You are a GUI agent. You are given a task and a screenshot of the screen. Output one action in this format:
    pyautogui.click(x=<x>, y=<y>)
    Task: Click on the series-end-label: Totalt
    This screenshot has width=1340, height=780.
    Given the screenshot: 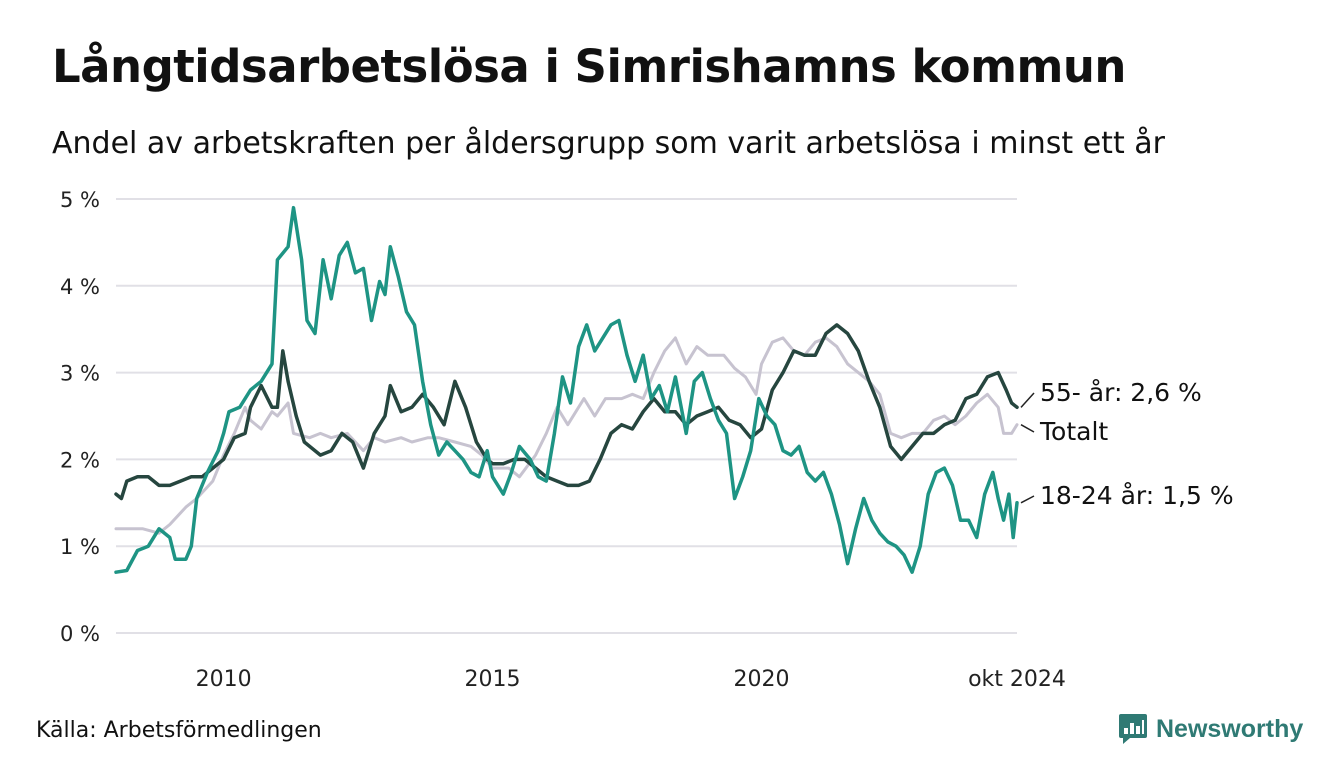 What is the action you would take?
    pyautogui.click(x=1073, y=431)
    